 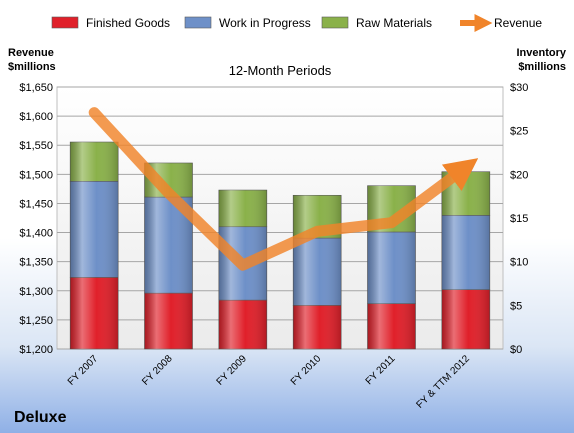 What do you see at coordinates (36, 321) in the screenshot?
I see `left-tick-label: $1,250` at bounding box center [36, 321].